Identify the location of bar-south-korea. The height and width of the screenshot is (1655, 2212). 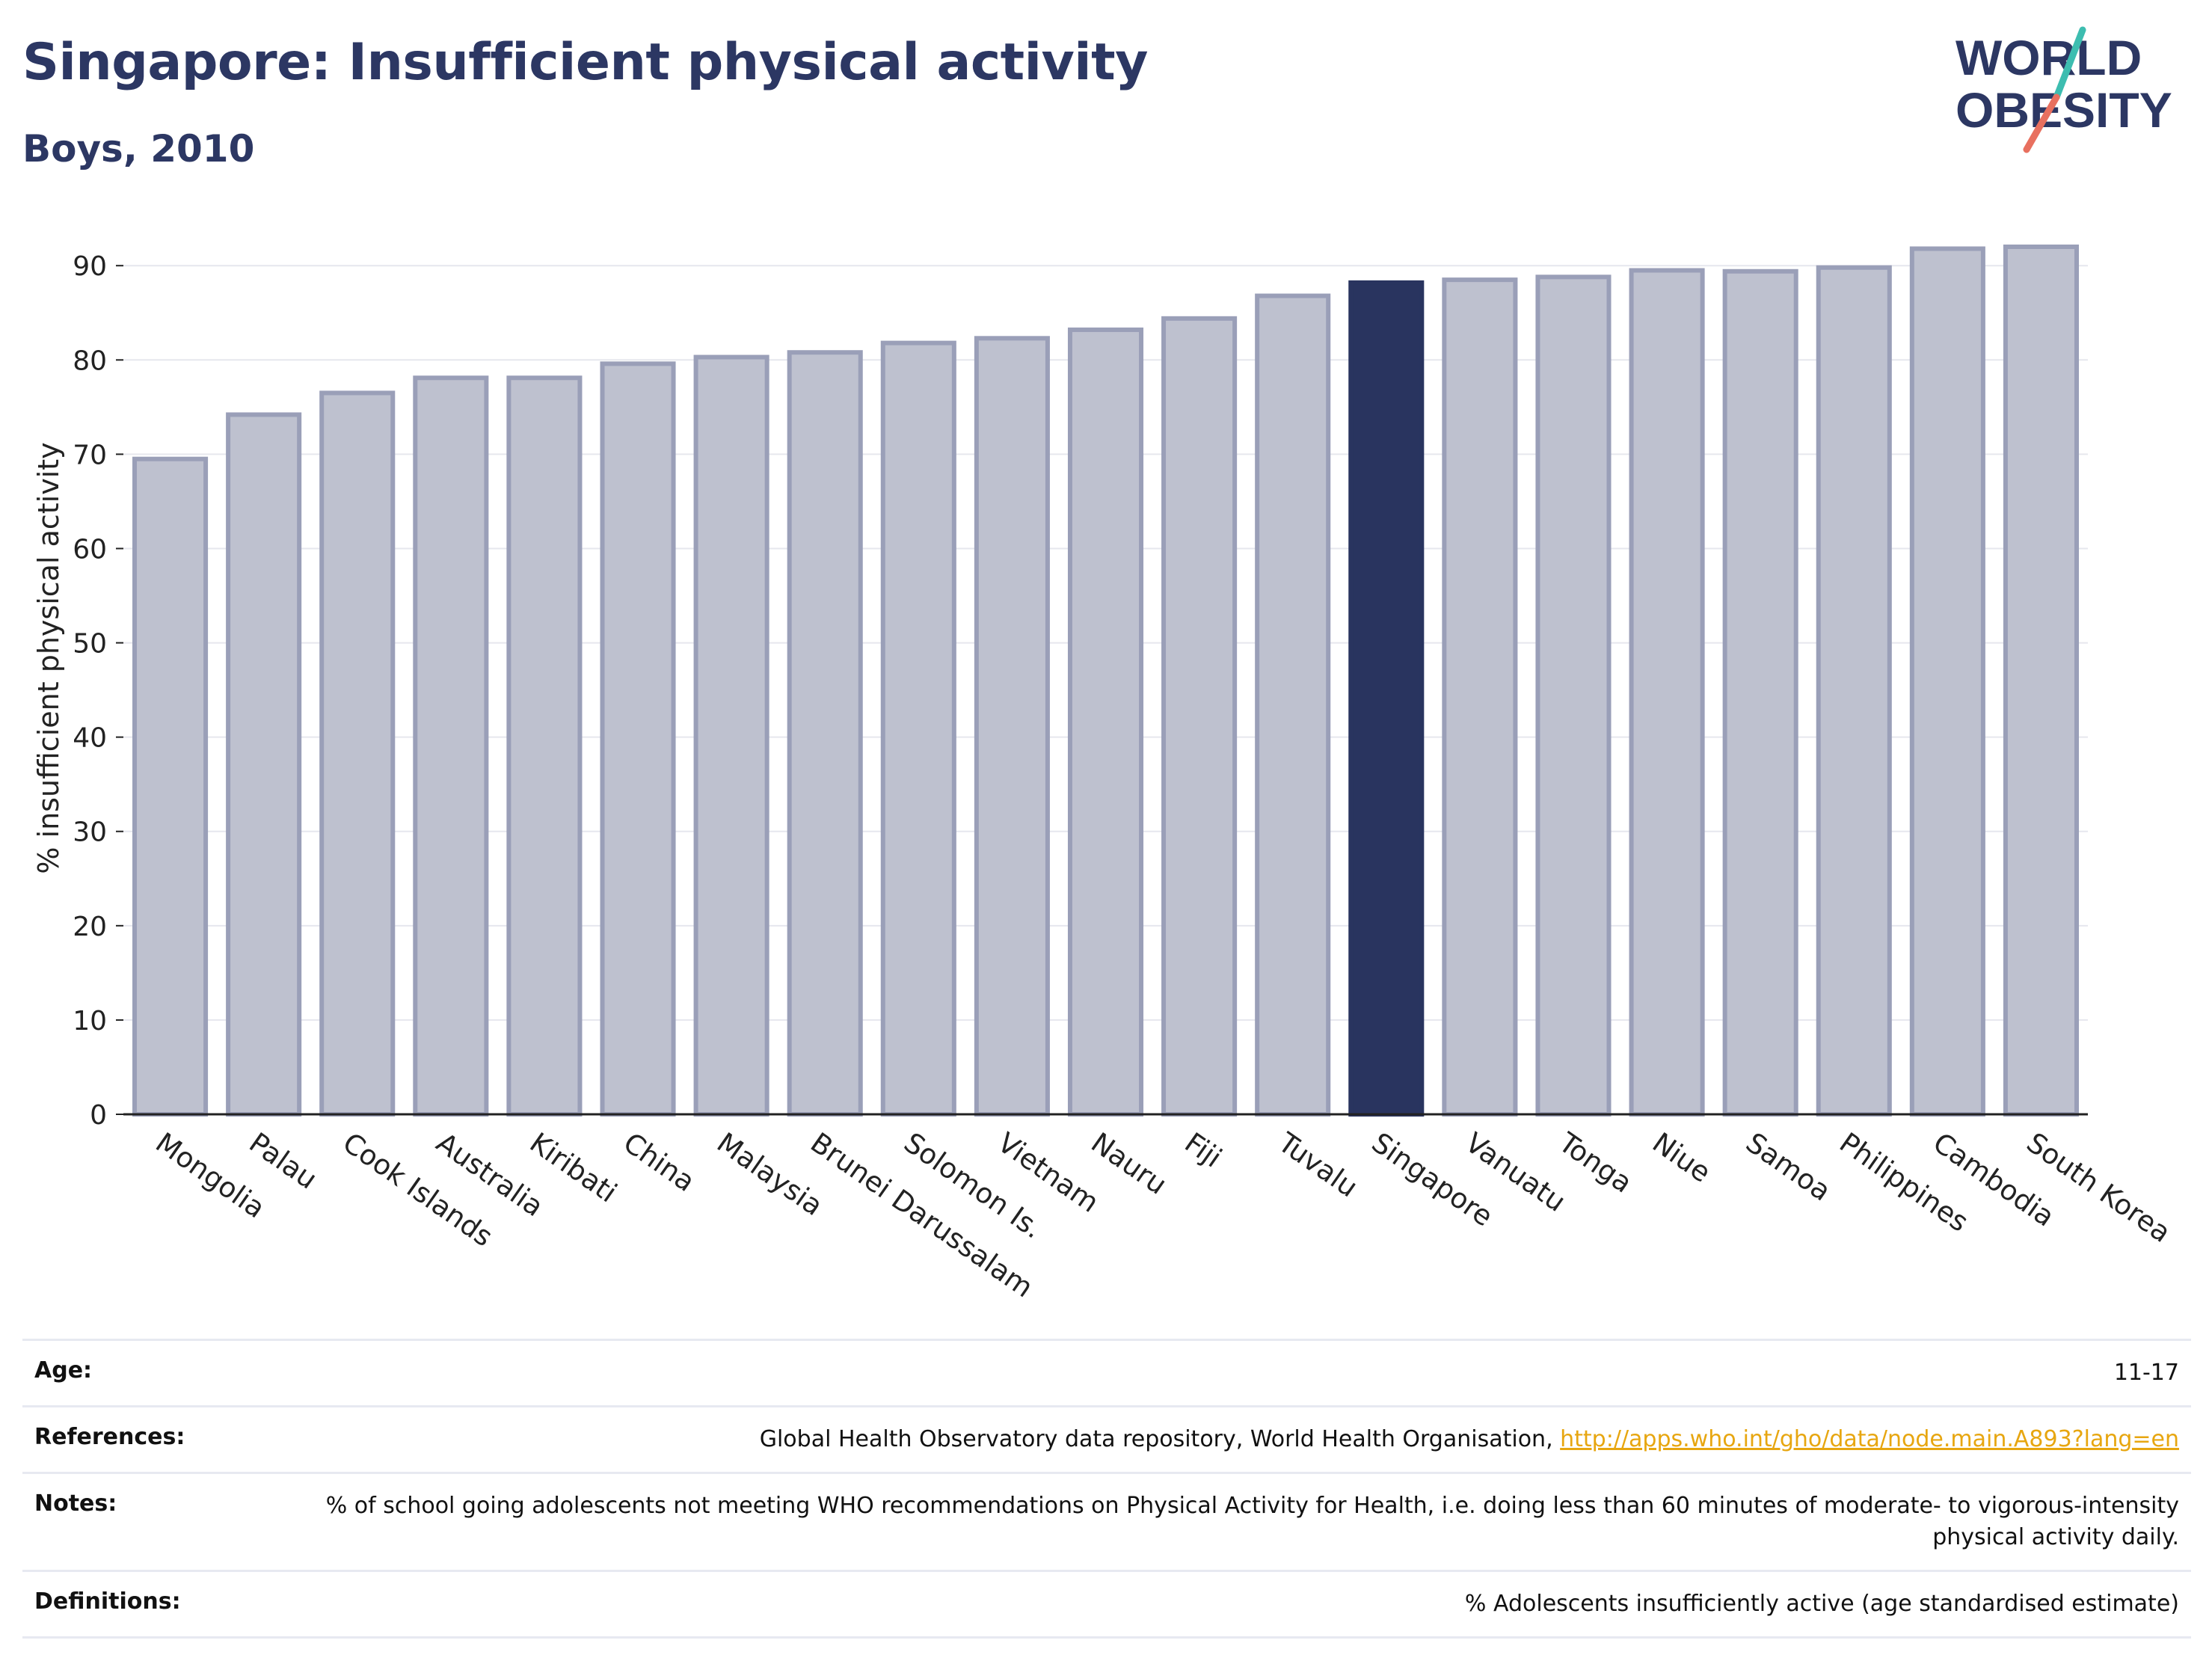
(2041, 681).